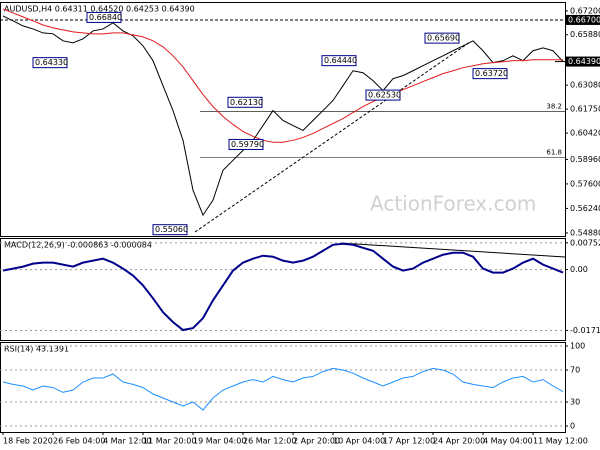  Describe the element at coordinates (36, 349) in the screenshot. I see `rsi-title: RSI(14) 43.1391` at that location.